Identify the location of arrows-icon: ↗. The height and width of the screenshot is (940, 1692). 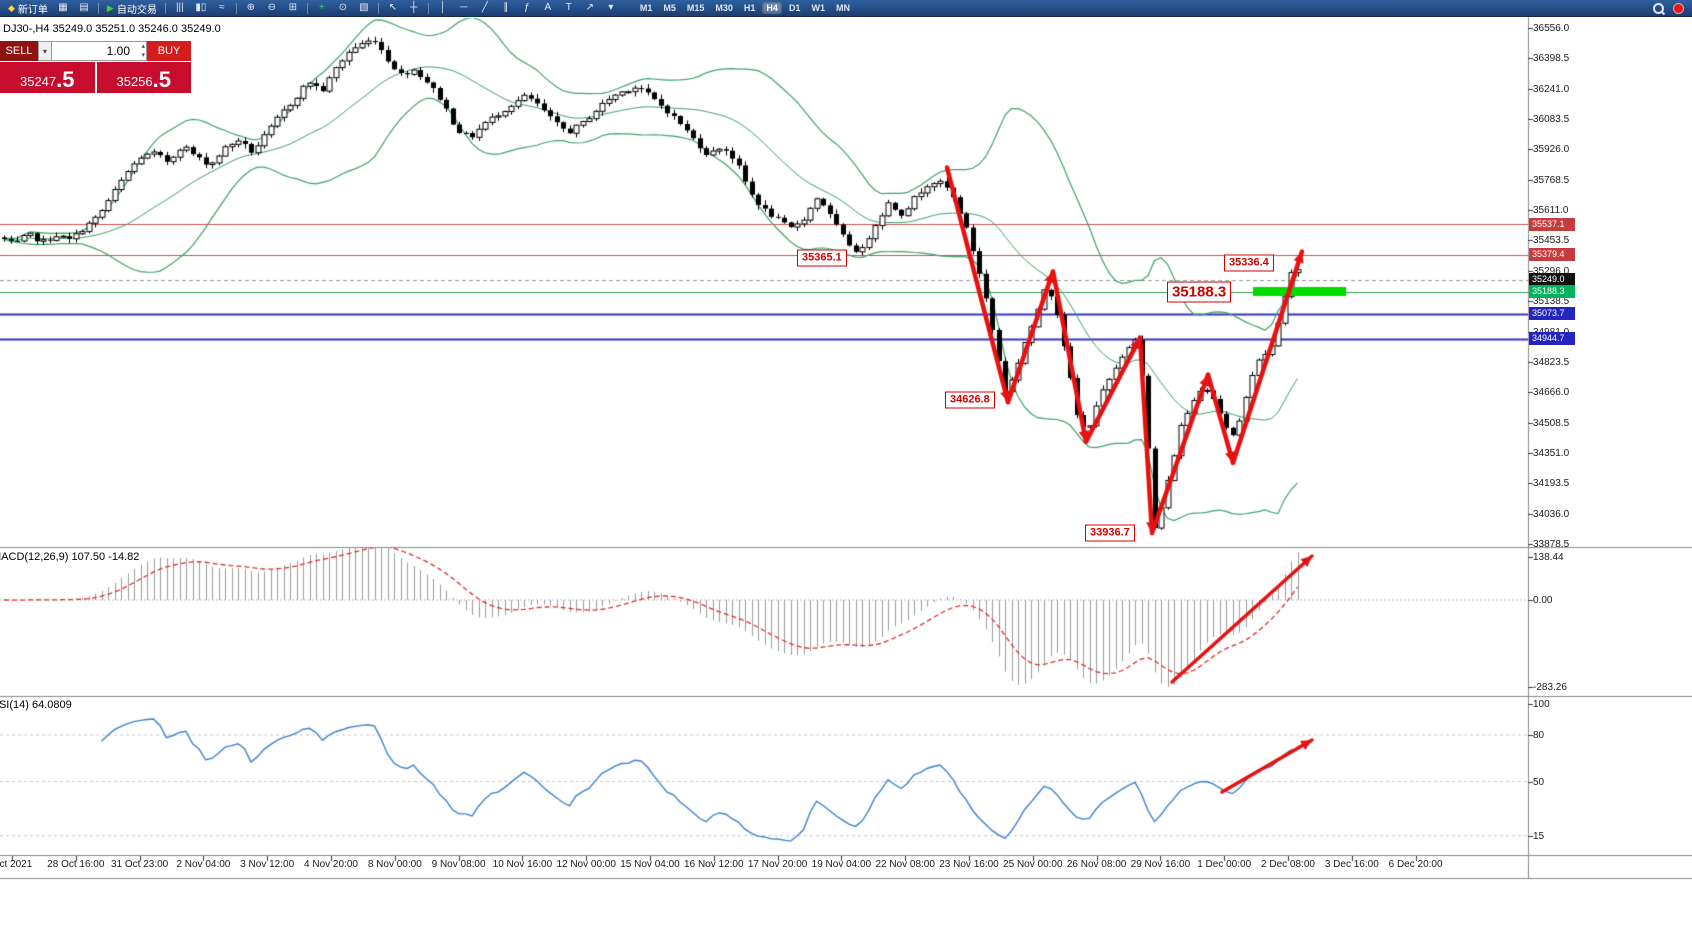
(590, 7).